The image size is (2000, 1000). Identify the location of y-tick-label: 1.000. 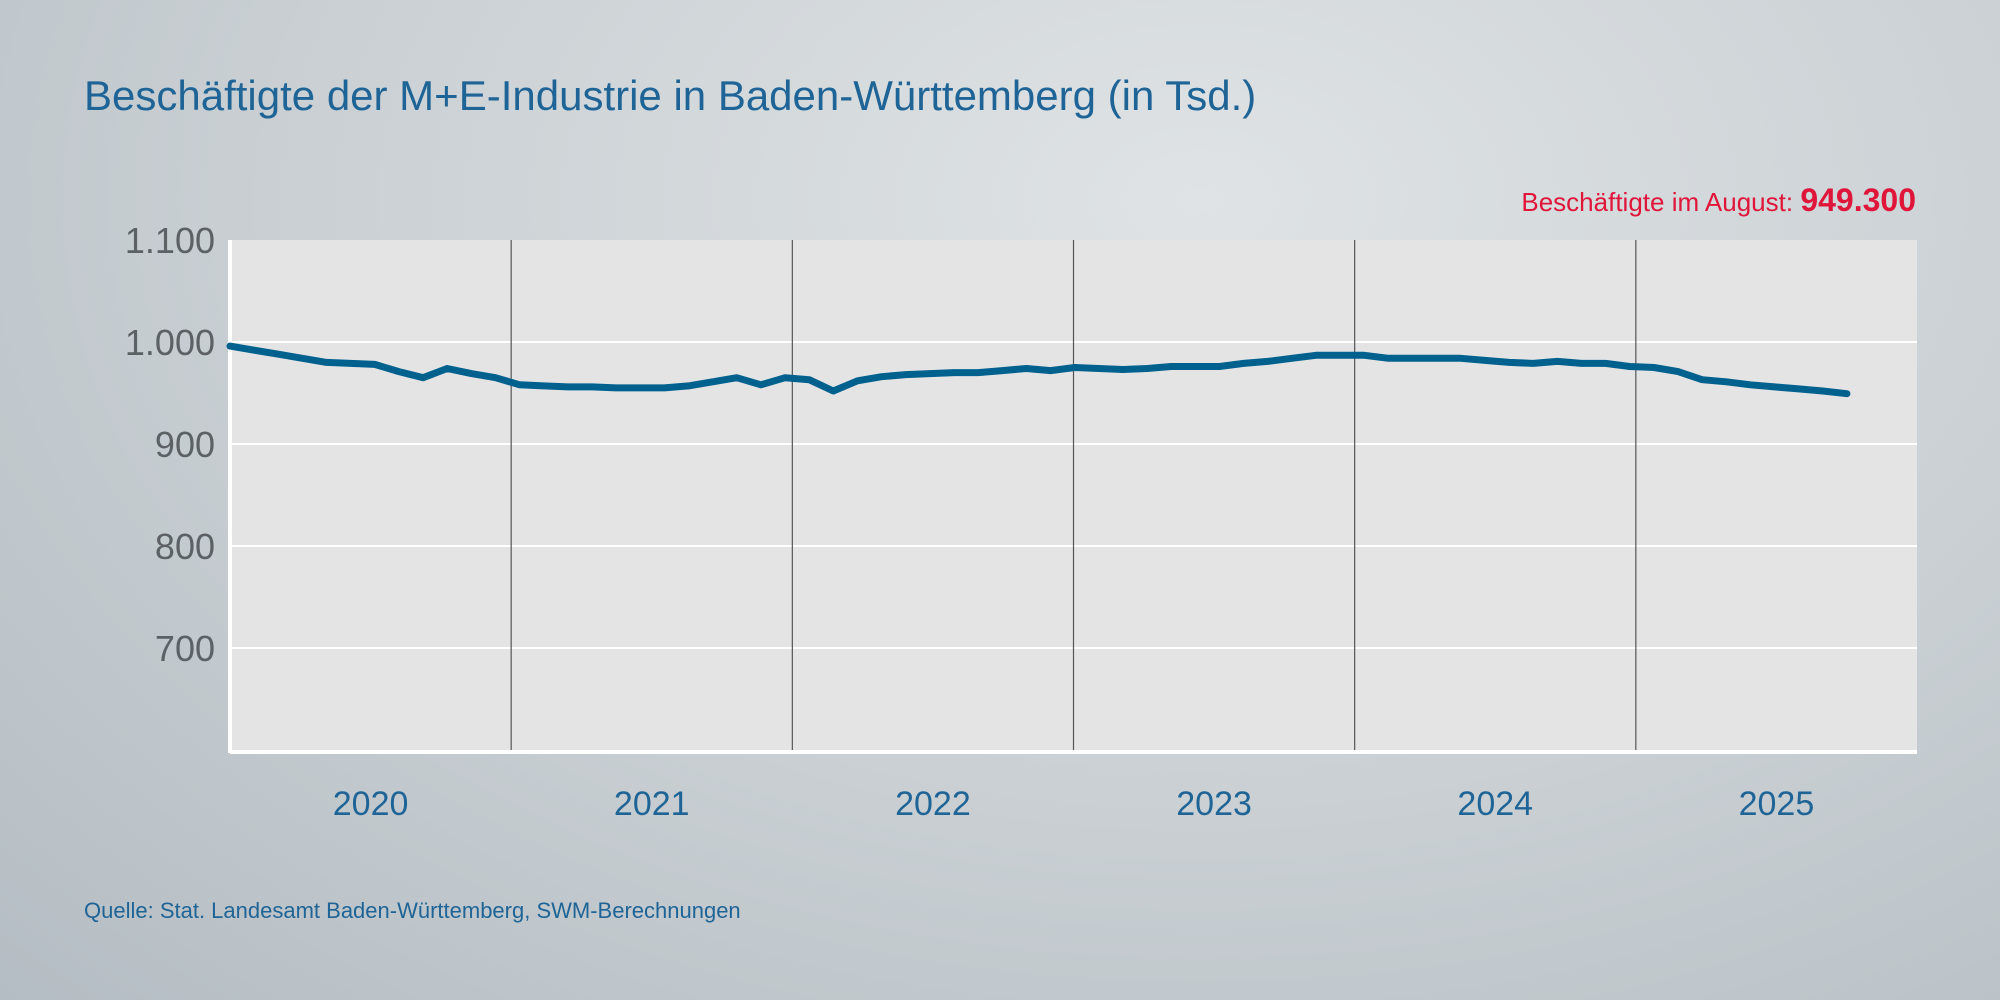
(170, 342).